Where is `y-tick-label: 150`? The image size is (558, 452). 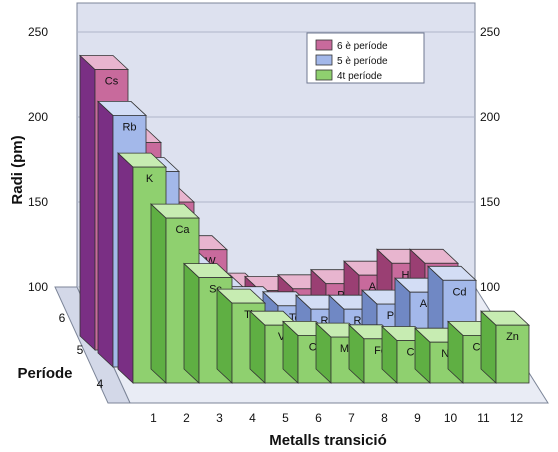
y-tick-label: 150 is located at coordinates (38, 202).